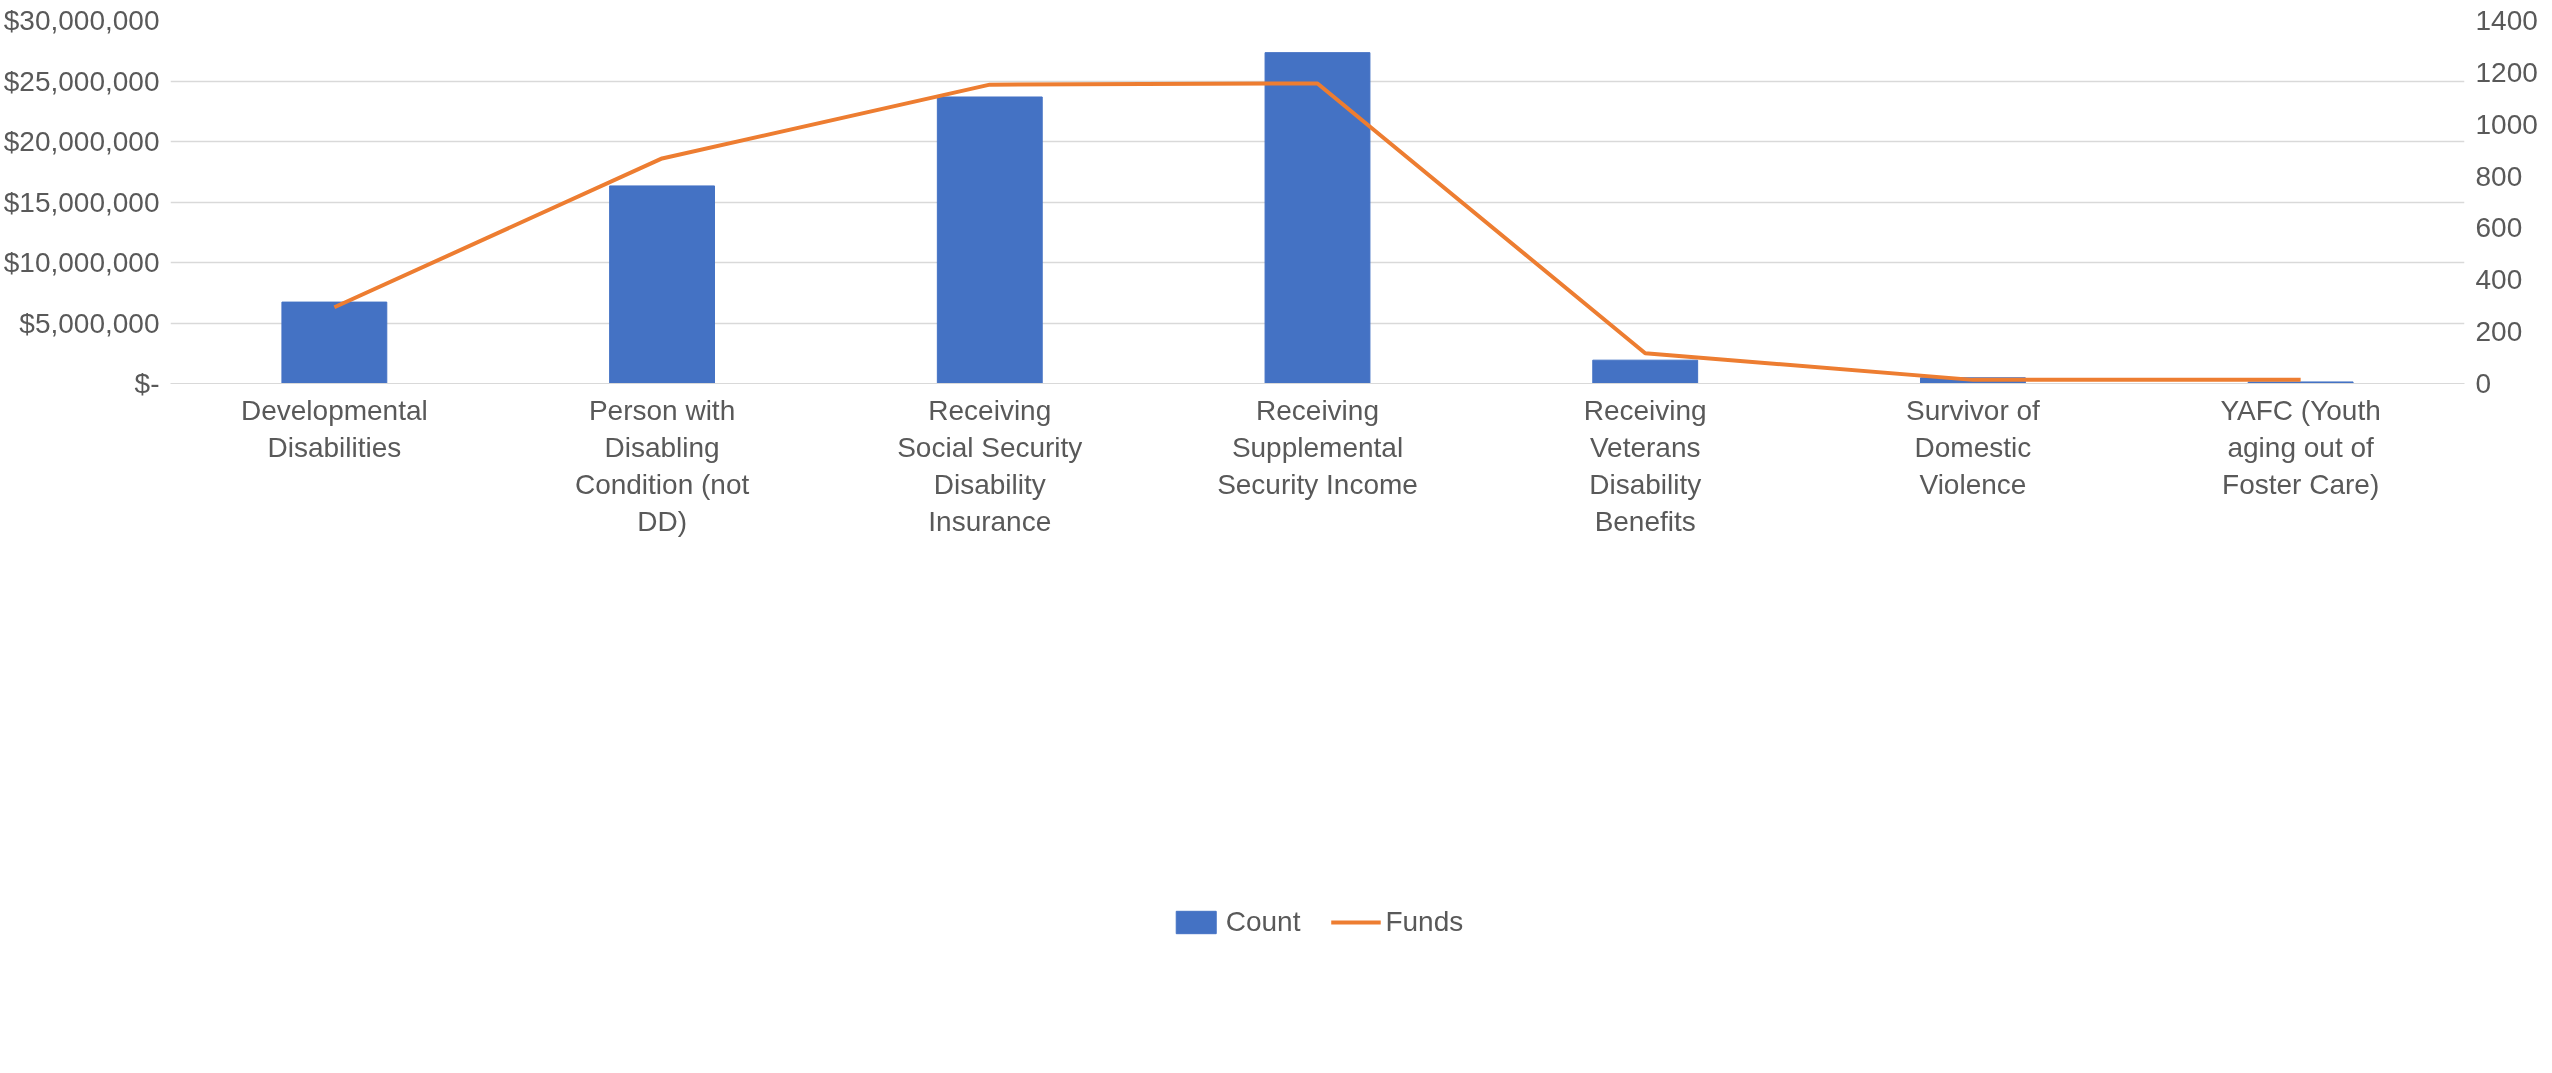  What do you see at coordinates (2300, 447) in the screenshot?
I see `x-tick-label: YAFC (Youth aging out of Foster Care)` at bounding box center [2300, 447].